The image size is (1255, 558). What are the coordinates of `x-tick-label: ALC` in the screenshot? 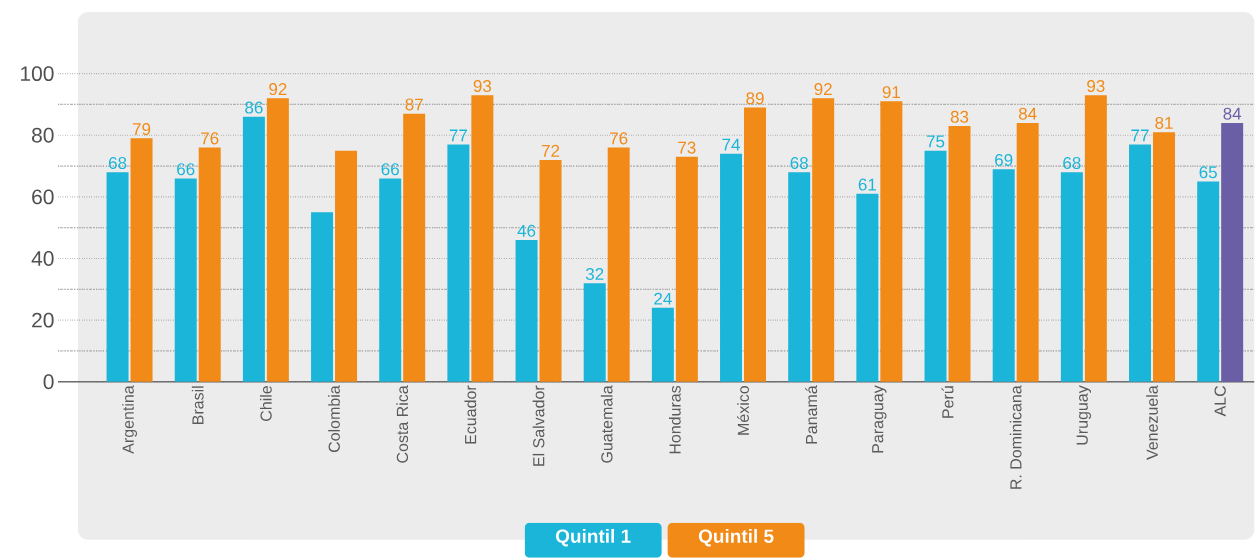 It's located at (1220, 401).